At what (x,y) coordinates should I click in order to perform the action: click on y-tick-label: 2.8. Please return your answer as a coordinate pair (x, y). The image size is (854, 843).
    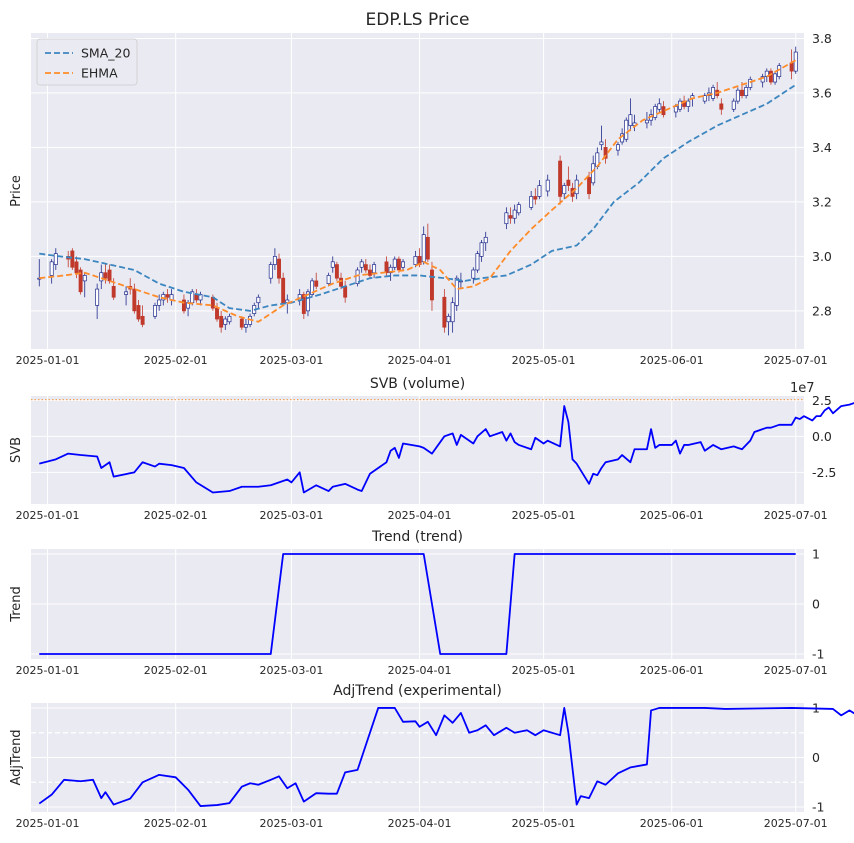
    Looking at the image, I should click on (822, 310).